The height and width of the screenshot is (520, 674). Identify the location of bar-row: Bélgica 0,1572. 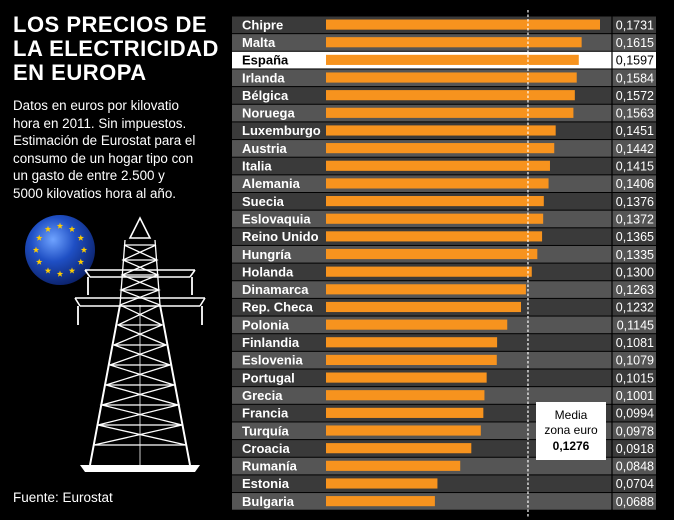
(444, 95).